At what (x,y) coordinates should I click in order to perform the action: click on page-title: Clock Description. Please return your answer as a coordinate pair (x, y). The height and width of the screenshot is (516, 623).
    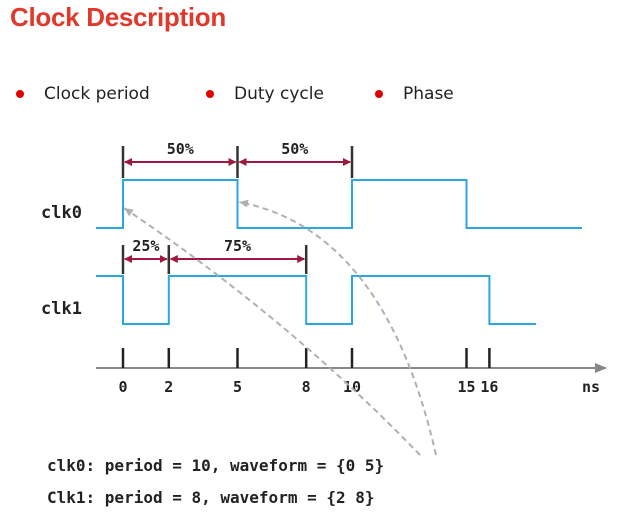
    Looking at the image, I should click on (118, 17).